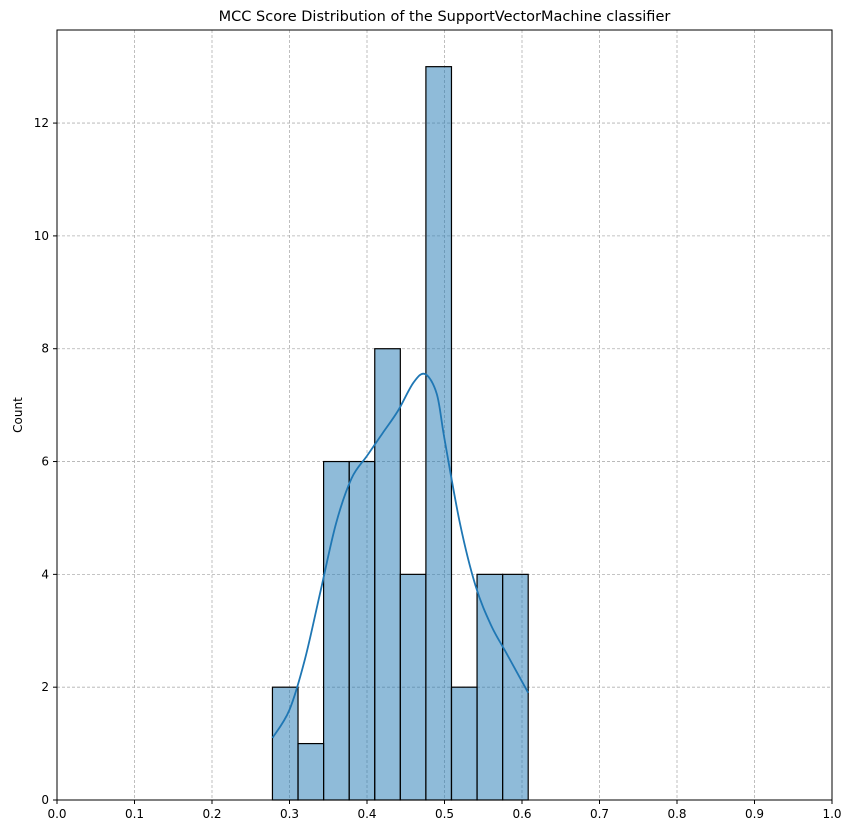 This screenshot has height=839, width=853. What do you see at coordinates (289, 814) in the screenshot?
I see `x-tick-label-3: 0.3` at bounding box center [289, 814].